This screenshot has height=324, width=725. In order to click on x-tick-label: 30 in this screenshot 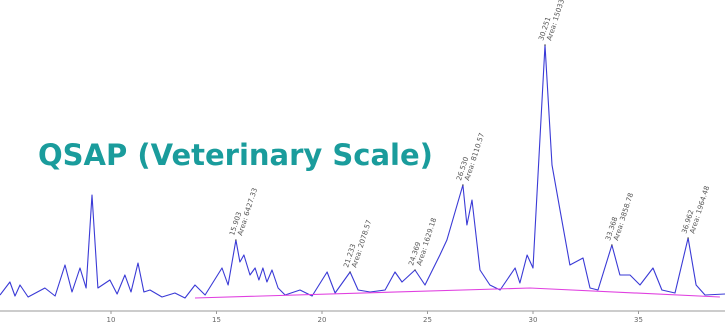, I will do `click(533, 320)`.